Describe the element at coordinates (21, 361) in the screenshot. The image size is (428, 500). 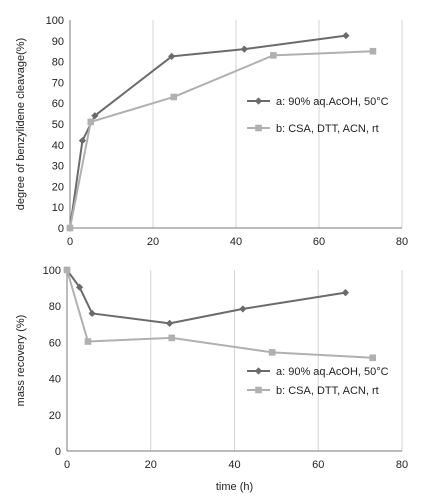
I see `y-axis-title: mass recovery (%)` at that location.